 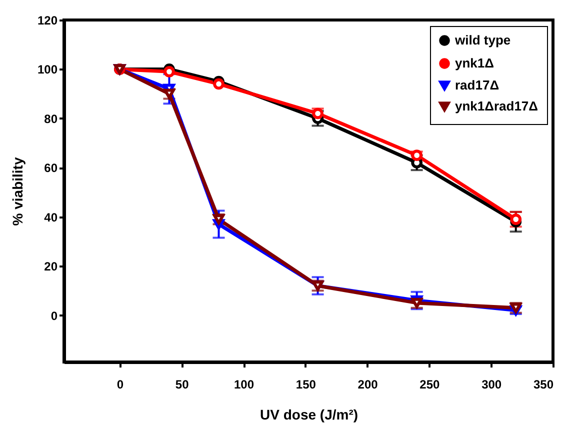 I want to click on y-axis-title: % viability, so click(x=17, y=191).